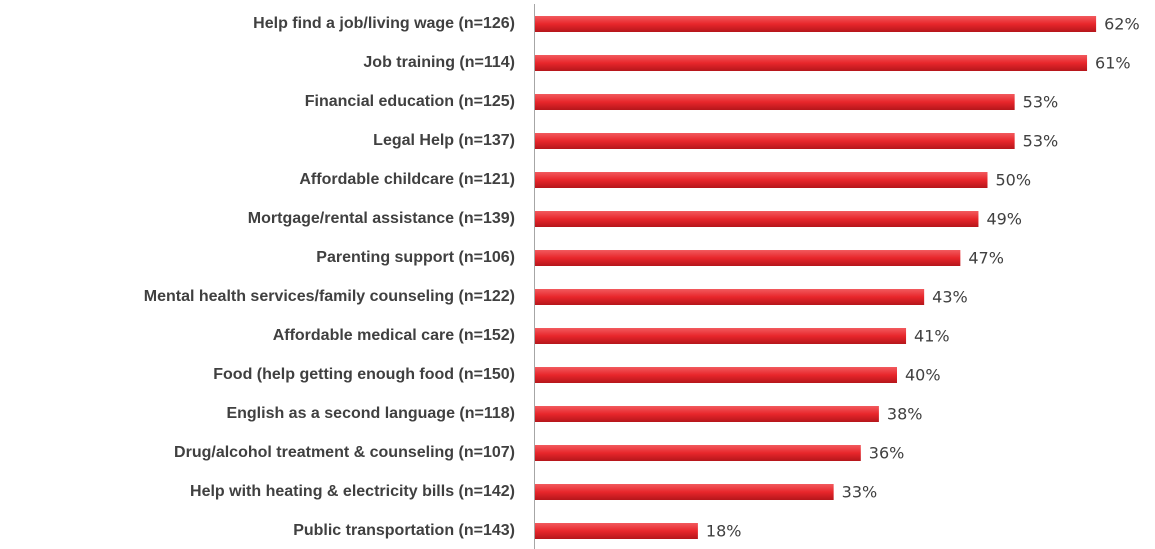 This screenshot has height=549, width=1155. Describe the element at coordinates (923, 375) in the screenshot. I see `value-label: 40%` at that location.